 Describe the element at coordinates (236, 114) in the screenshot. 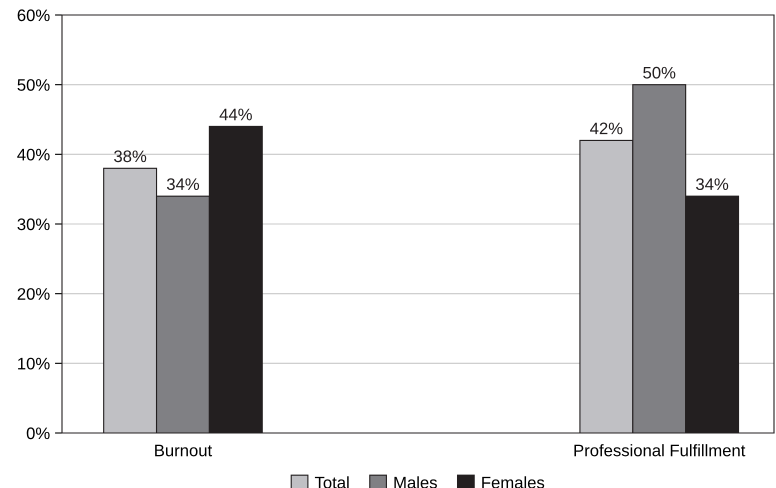

I see `data-label: 44%` at that location.